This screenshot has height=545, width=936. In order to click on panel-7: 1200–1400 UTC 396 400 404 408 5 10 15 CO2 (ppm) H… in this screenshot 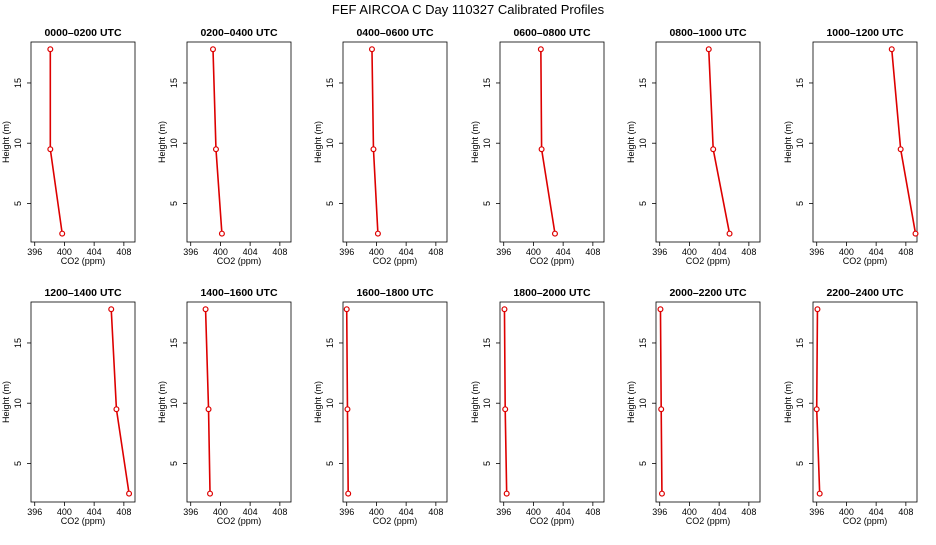, I will do `click(68, 406)`.